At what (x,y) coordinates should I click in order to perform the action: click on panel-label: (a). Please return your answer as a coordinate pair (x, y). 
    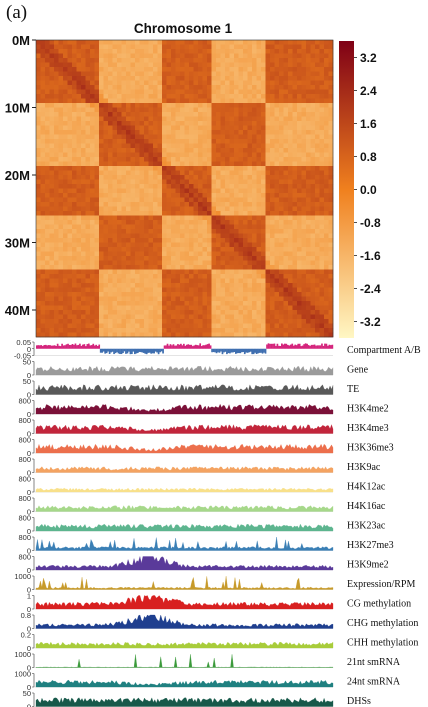
    Looking at the image, I should click on (17, 12).